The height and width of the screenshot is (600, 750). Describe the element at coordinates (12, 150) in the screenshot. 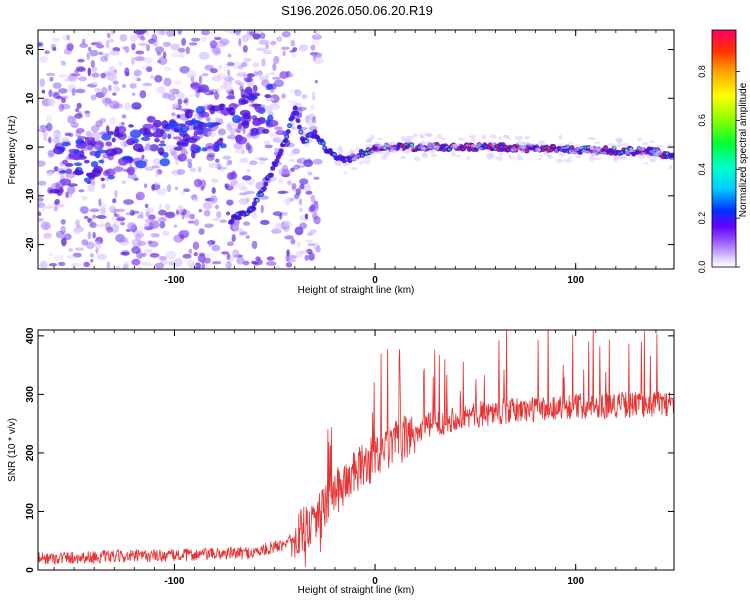

I see `spectrogram-y-label: Frequency (Hz)` at that location.